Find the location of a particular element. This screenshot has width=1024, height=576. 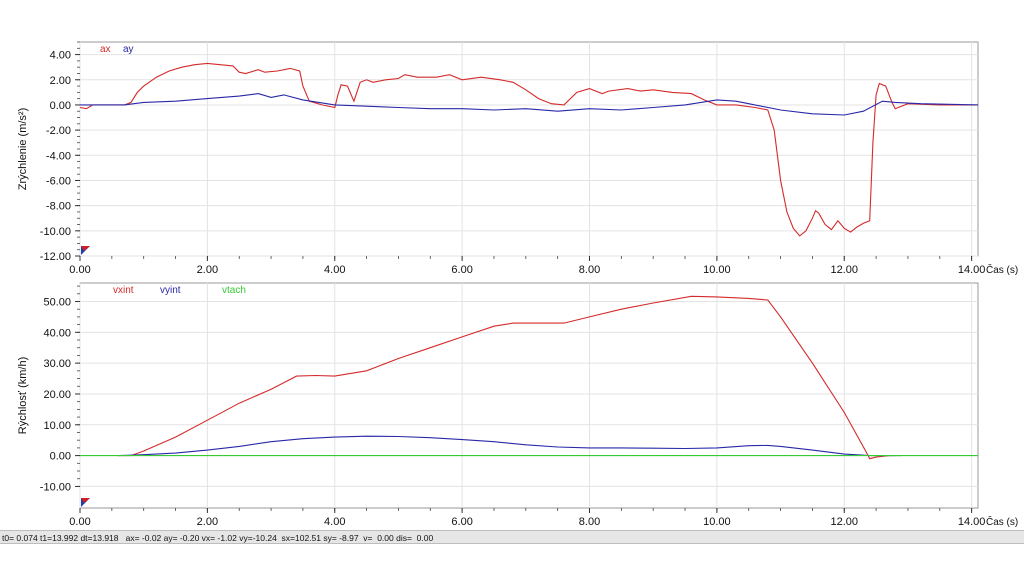

series-line-vyint is located at coordinates (507, 446).